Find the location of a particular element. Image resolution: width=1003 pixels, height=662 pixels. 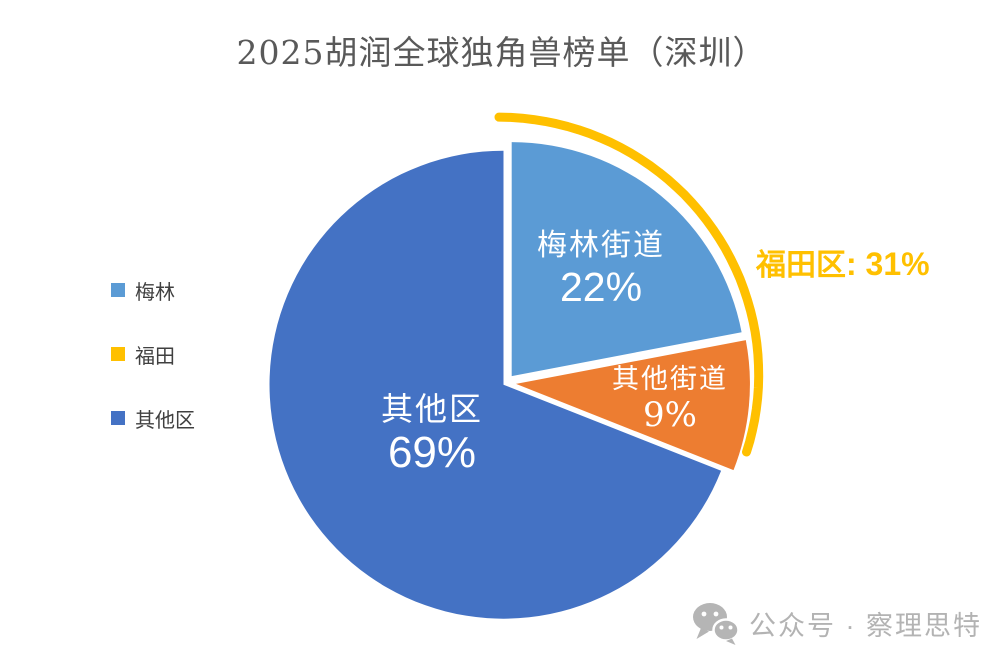

futian-highlight-arc is located at coordinates (629, 284).